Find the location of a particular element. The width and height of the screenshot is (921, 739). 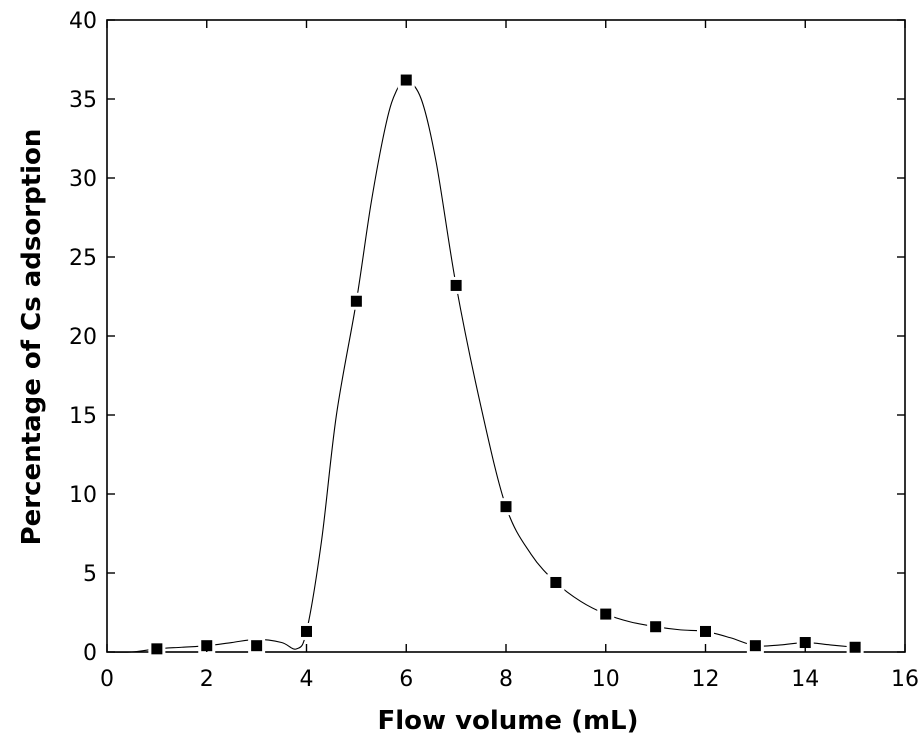

x-tick-label: 6 is located at coordinates (406, 679).